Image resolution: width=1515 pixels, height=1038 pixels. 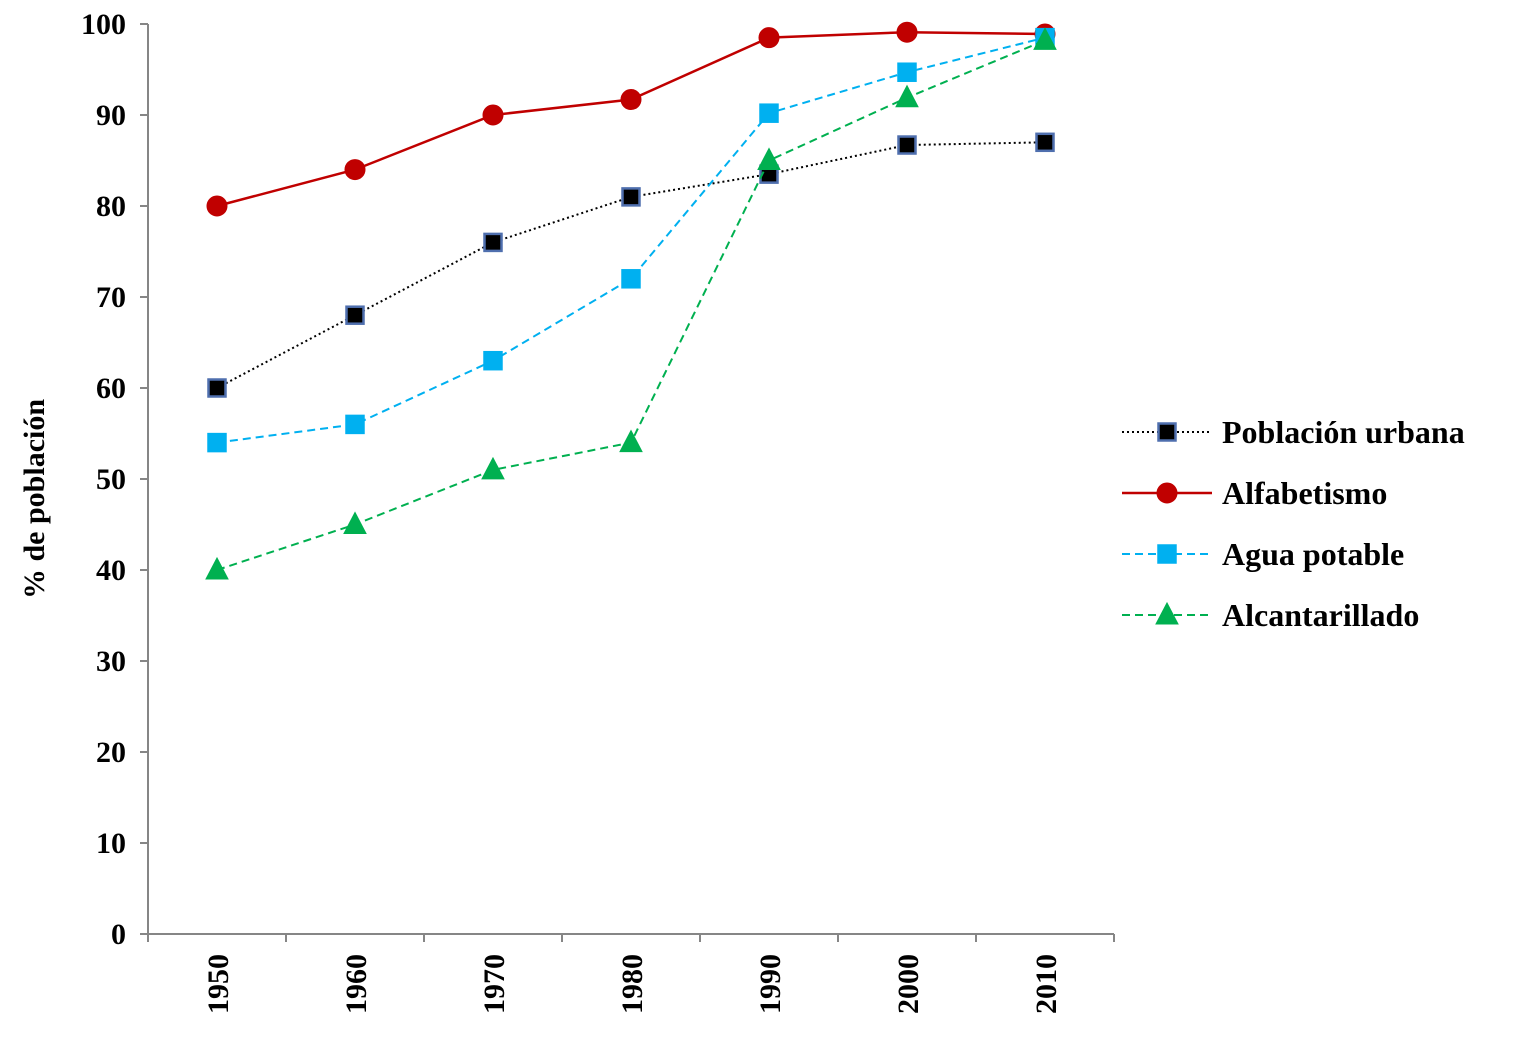 I want to click on y-tick-label: 50, so click(x=111, y=479).